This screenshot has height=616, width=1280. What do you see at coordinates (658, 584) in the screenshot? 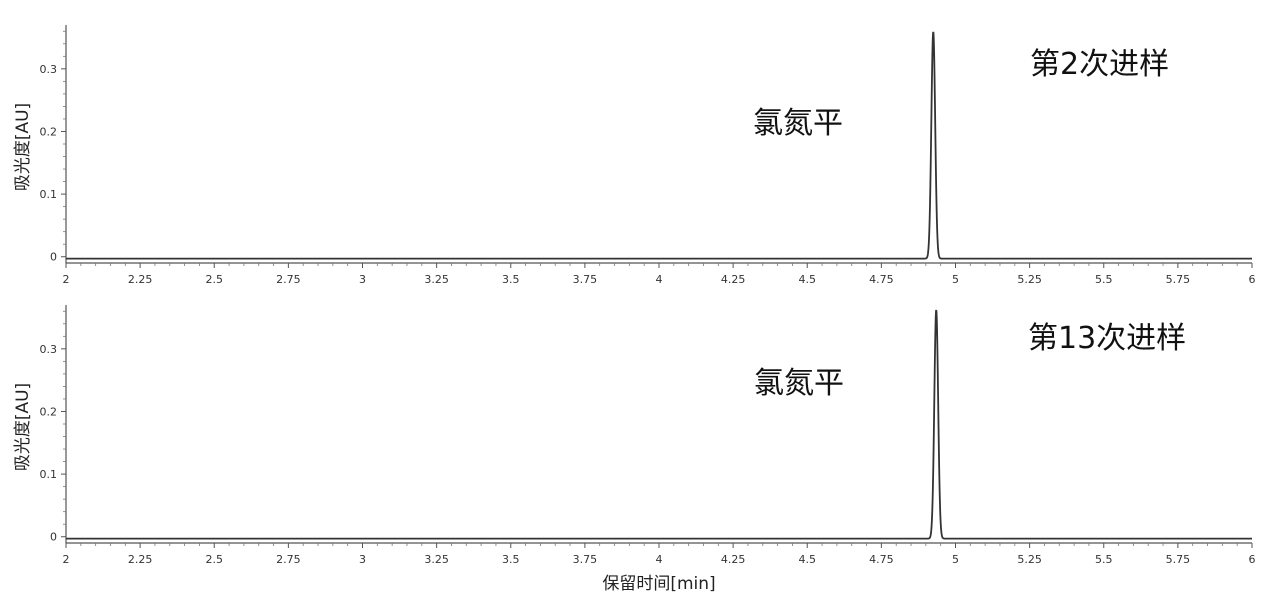
I see `x-axis-label: 保留时间[min]` at bounding box center [658, 584].